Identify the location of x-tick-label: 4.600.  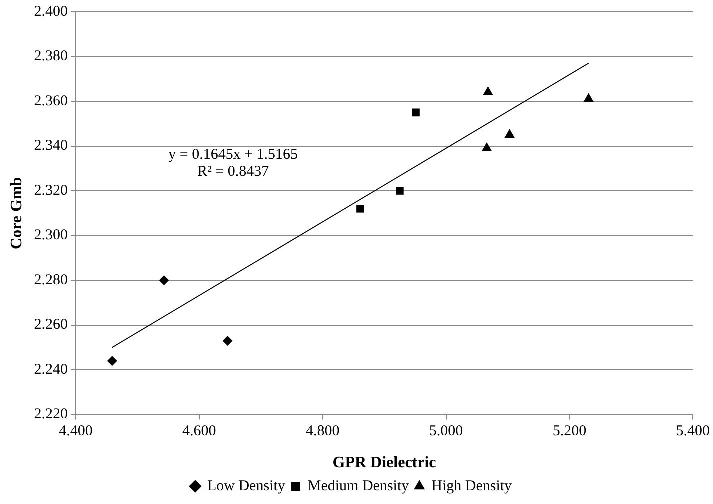
(199, 432).